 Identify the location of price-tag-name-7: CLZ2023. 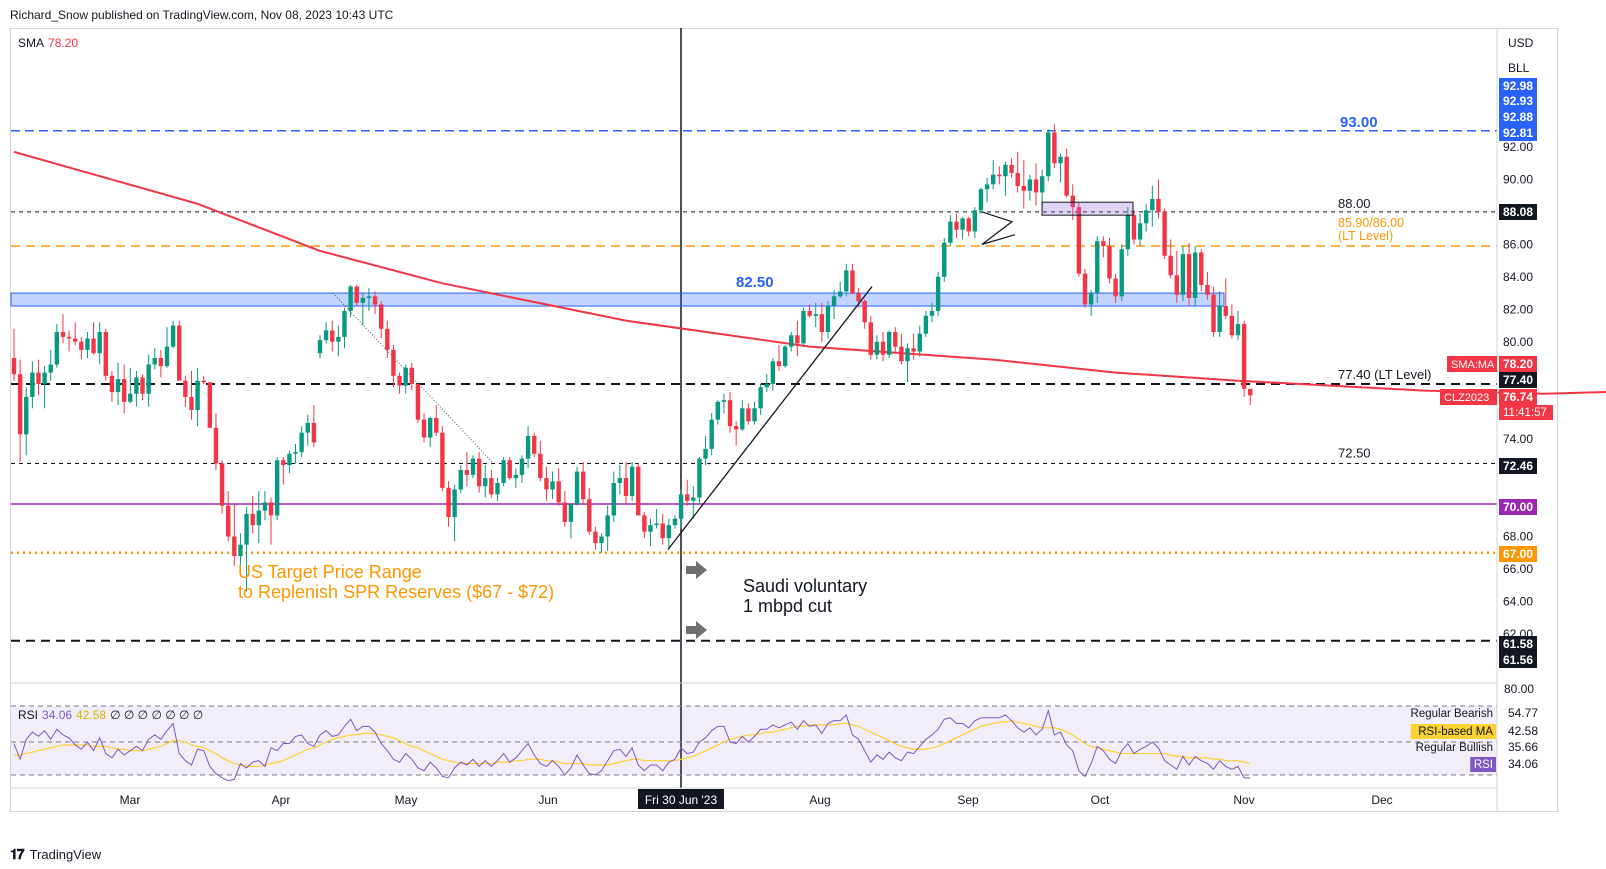
(1466, 398).